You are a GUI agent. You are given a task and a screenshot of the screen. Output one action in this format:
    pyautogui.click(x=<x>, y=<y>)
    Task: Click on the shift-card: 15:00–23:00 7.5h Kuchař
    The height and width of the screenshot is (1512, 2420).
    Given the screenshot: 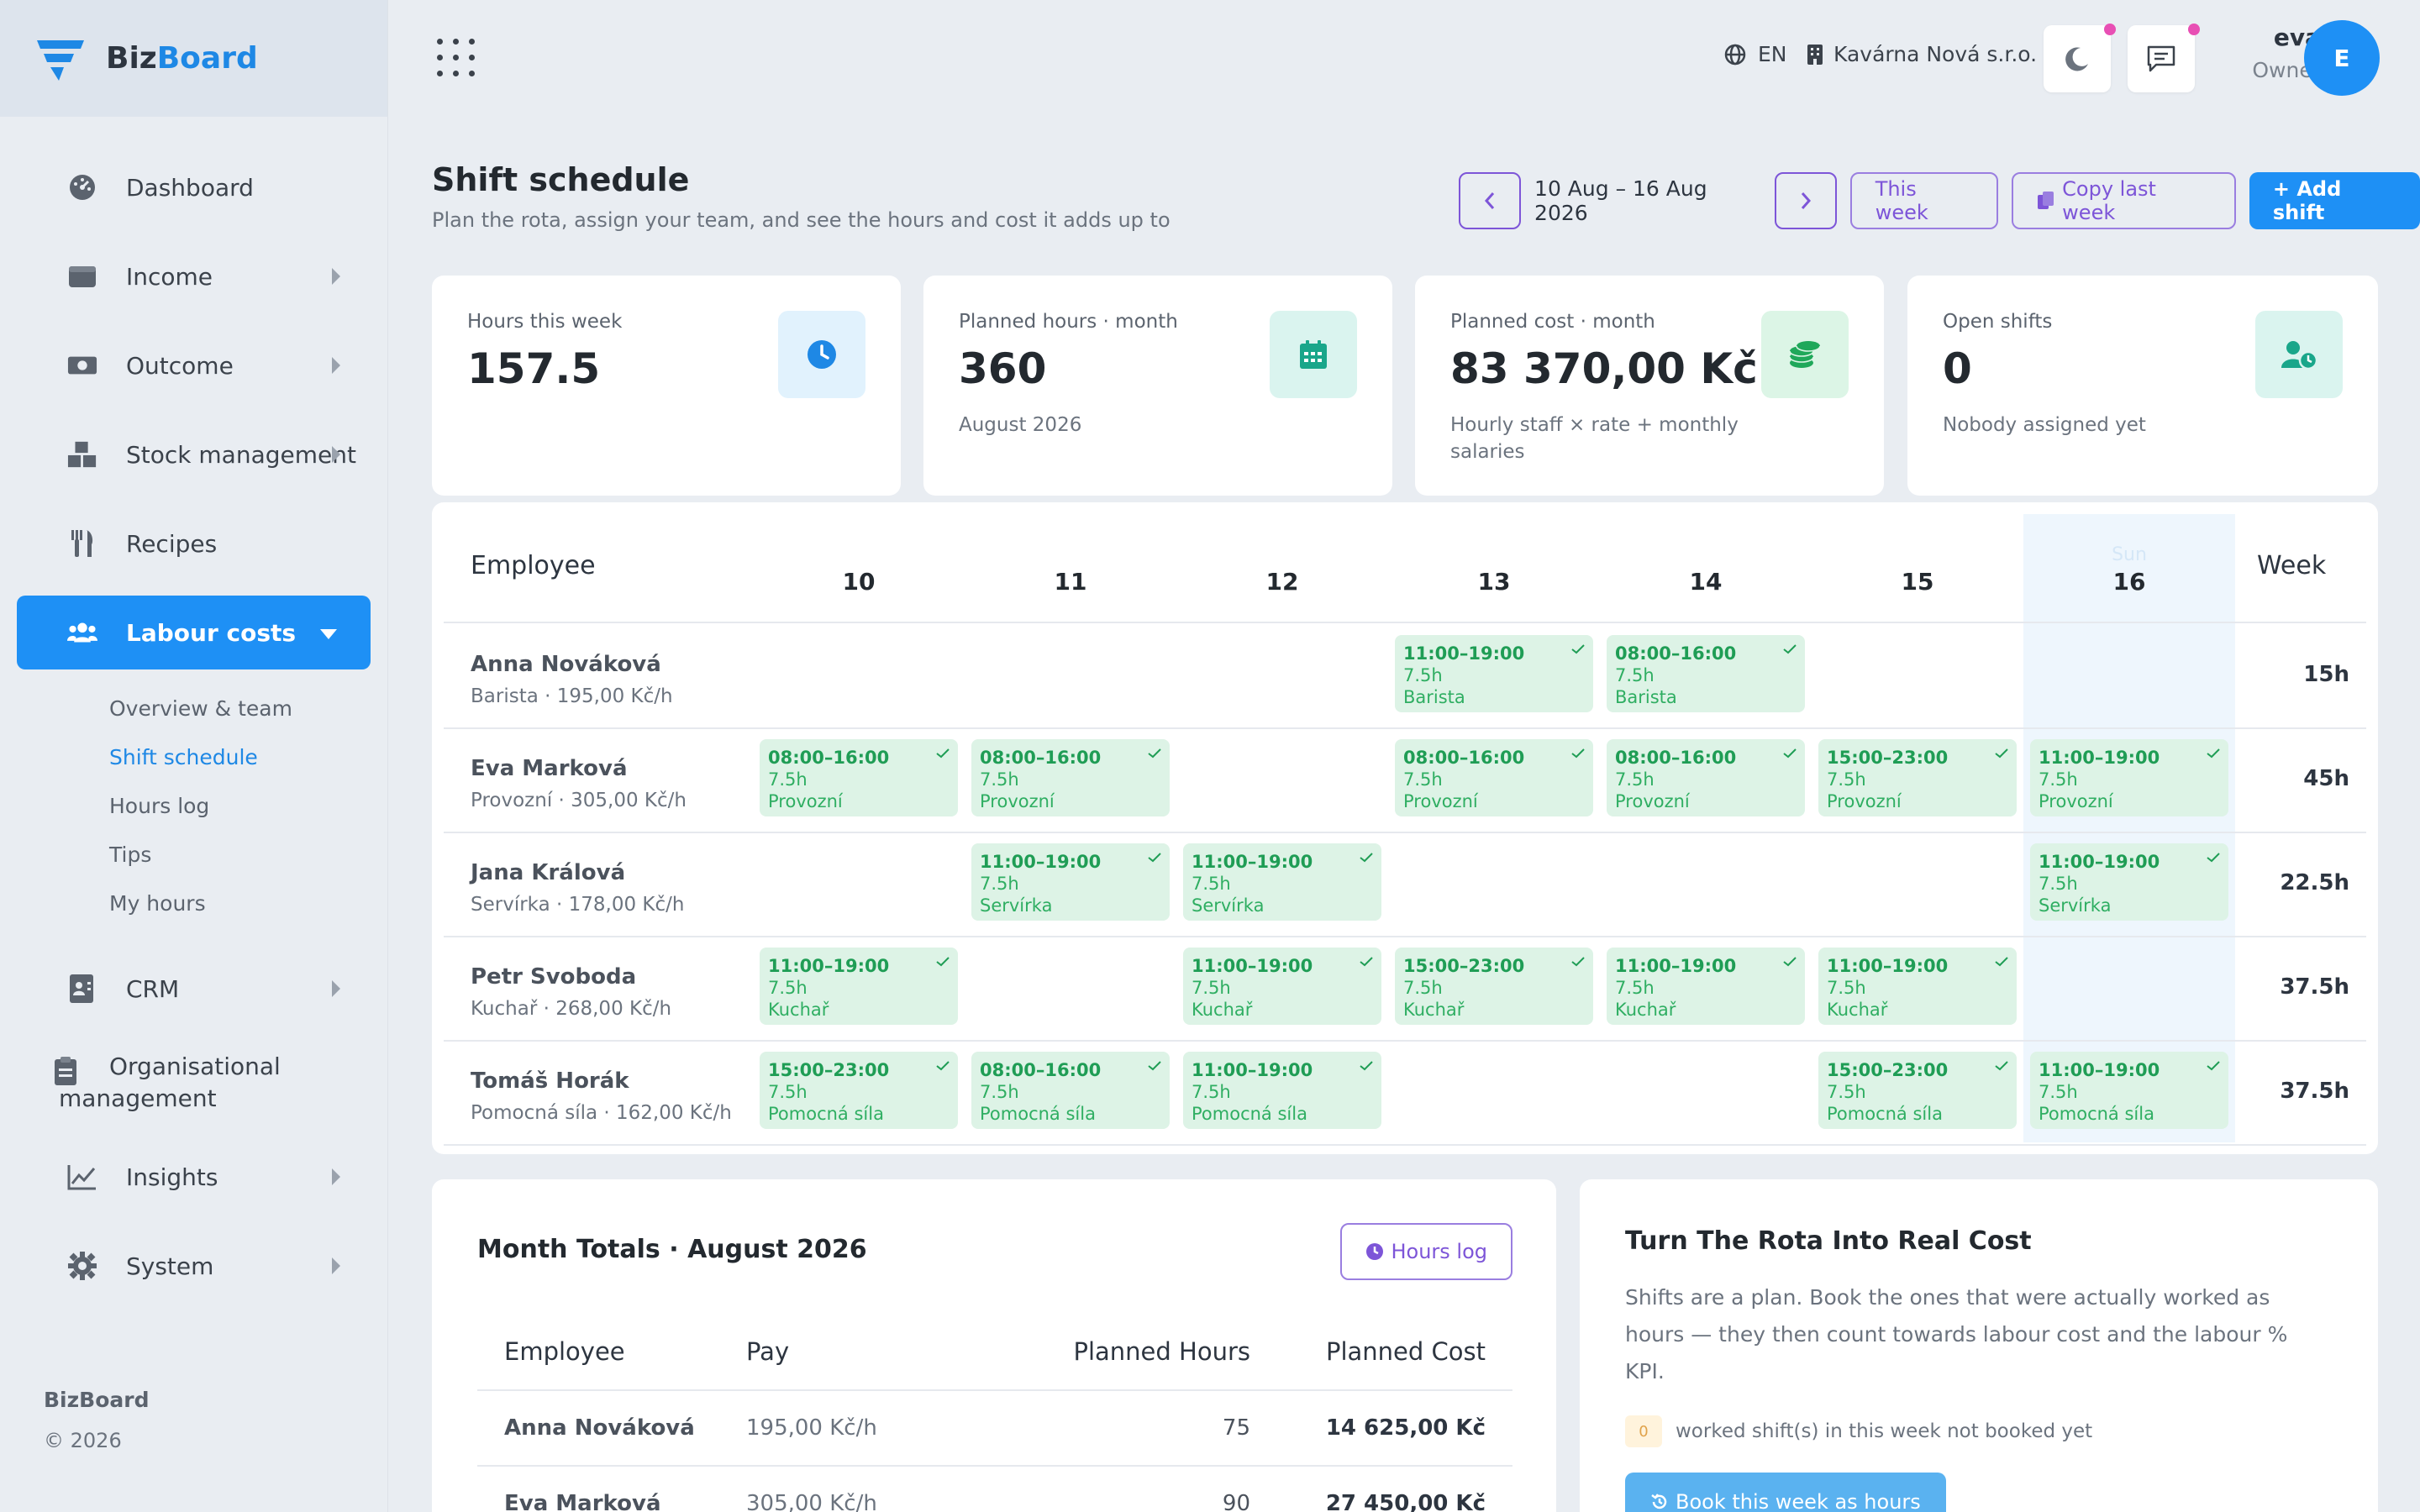 What is the action you would take?
    pyautogui.click(x=1494, y=986)
    